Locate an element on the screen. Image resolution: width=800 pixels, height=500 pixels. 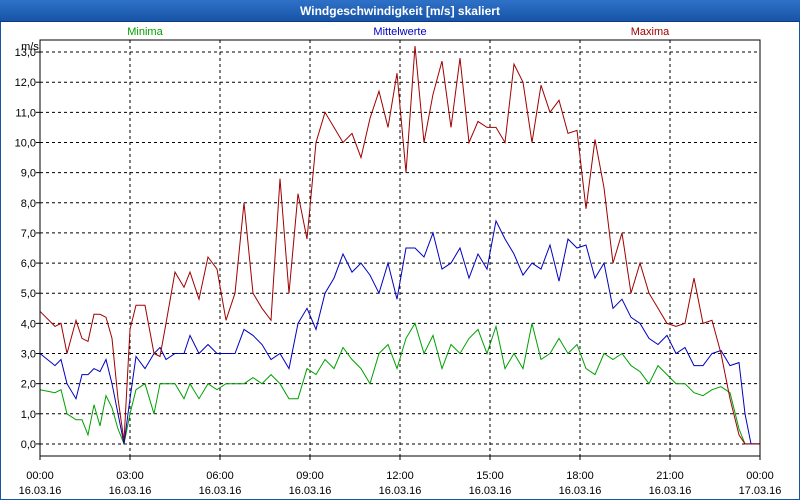
y-tick-label: 2,0 is located at coordinates (28, 385).